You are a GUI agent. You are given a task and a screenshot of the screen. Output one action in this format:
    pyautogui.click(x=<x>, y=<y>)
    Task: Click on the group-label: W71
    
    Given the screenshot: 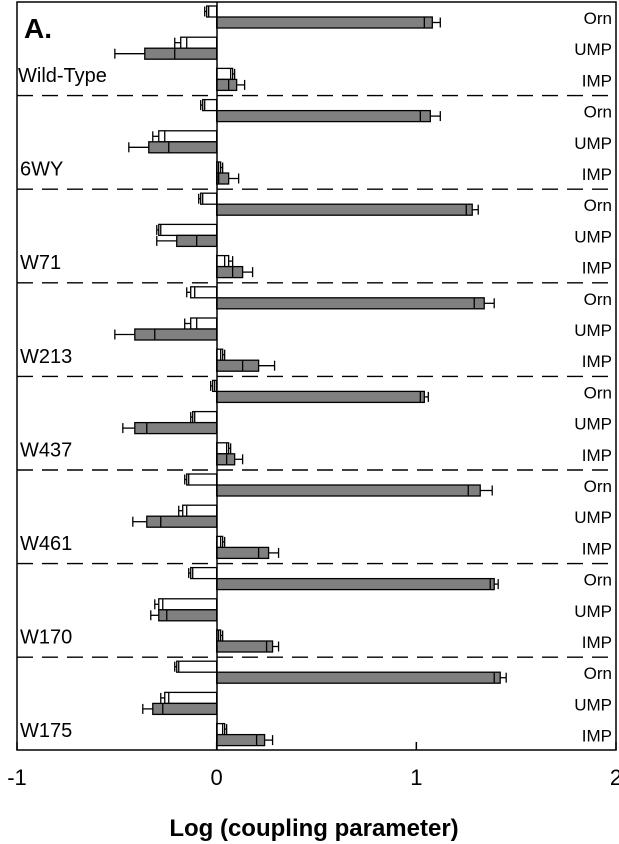 What is the action you would take?
    pyautogui.click(x=40, y=263)
    